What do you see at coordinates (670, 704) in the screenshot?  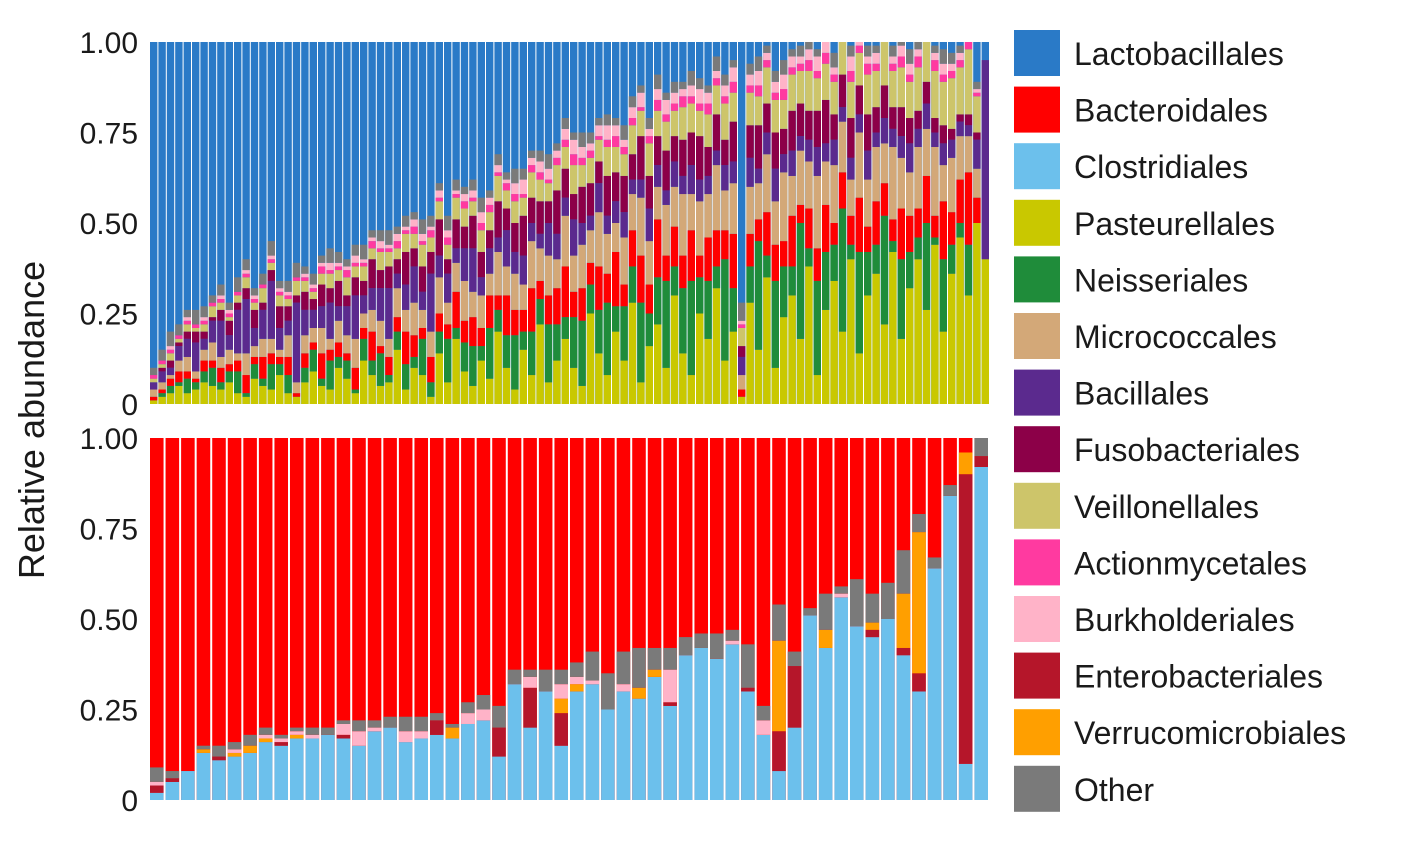 I see `bar-segment-enterobacteriales` at bounding box center [670, 704].